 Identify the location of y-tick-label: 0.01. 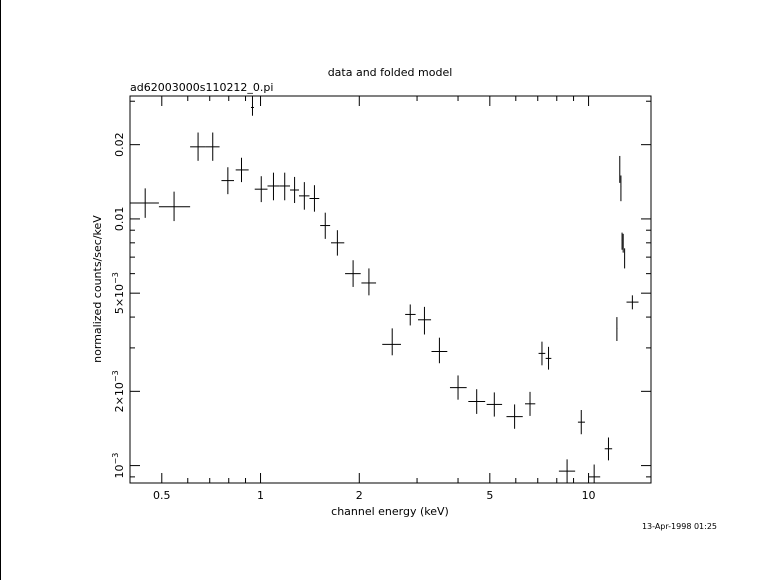
(119, 219).